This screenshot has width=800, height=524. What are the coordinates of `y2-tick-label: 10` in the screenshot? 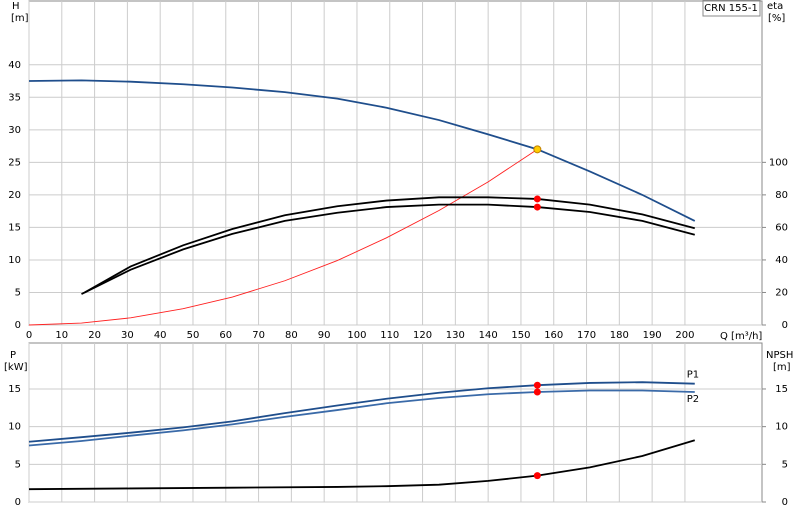 It's located at (781, 427).